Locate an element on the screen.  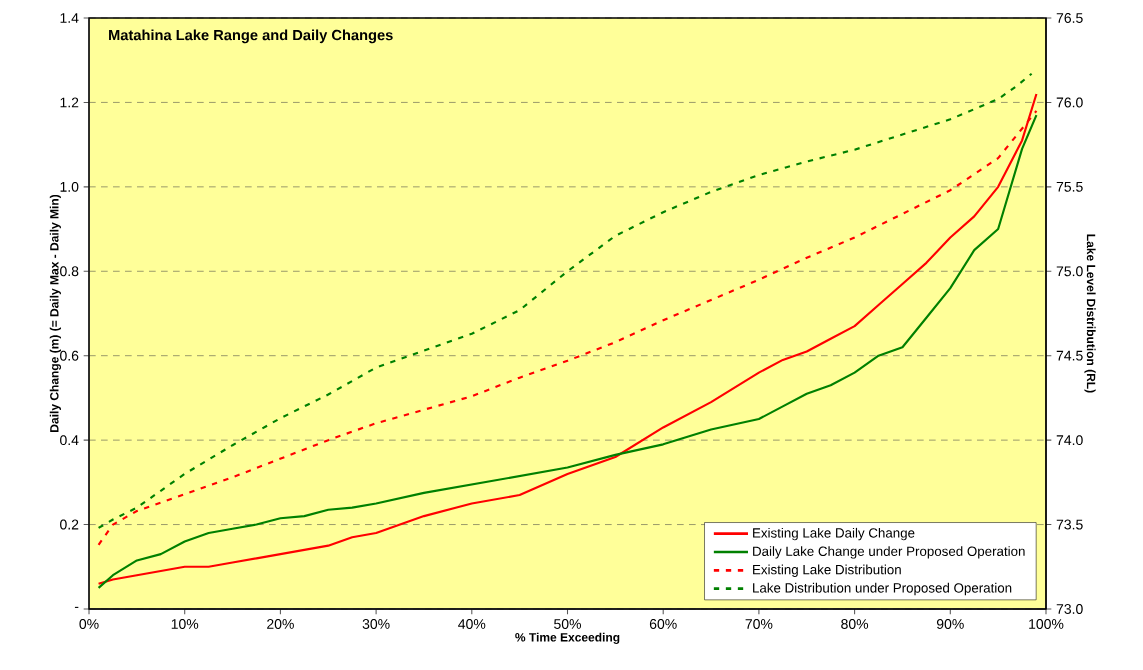
y2-tick-label: 76.5 is located at coordinates (1069, 18).